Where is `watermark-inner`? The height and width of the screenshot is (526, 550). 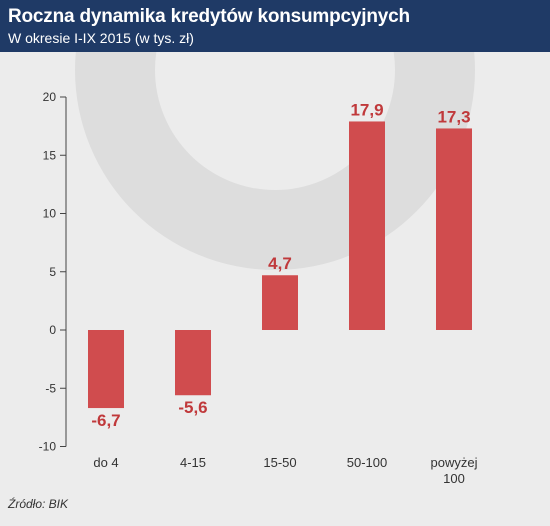 watermark-inner is located at coordinates (275, 121).